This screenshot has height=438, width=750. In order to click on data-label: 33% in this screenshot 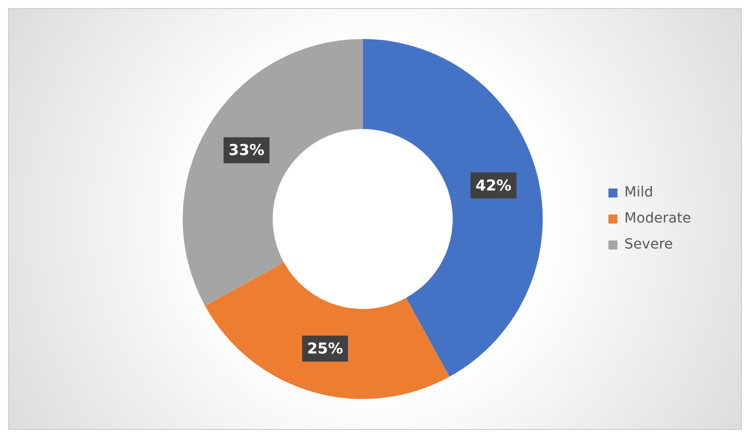, I will do `click(246, 150)`.